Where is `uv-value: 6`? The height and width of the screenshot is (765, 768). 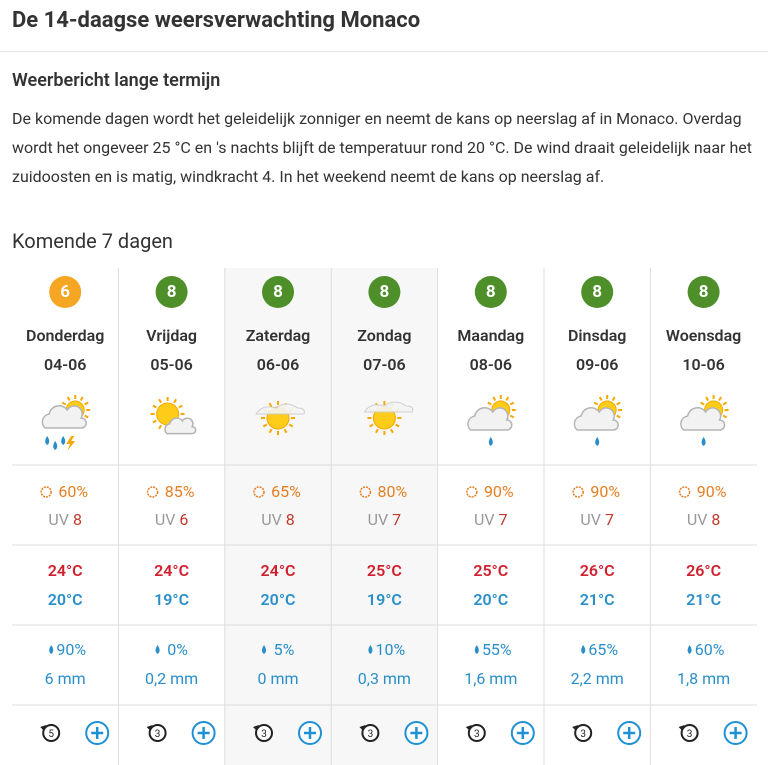
uv-value: 6 is located at coordinates (182, 519).